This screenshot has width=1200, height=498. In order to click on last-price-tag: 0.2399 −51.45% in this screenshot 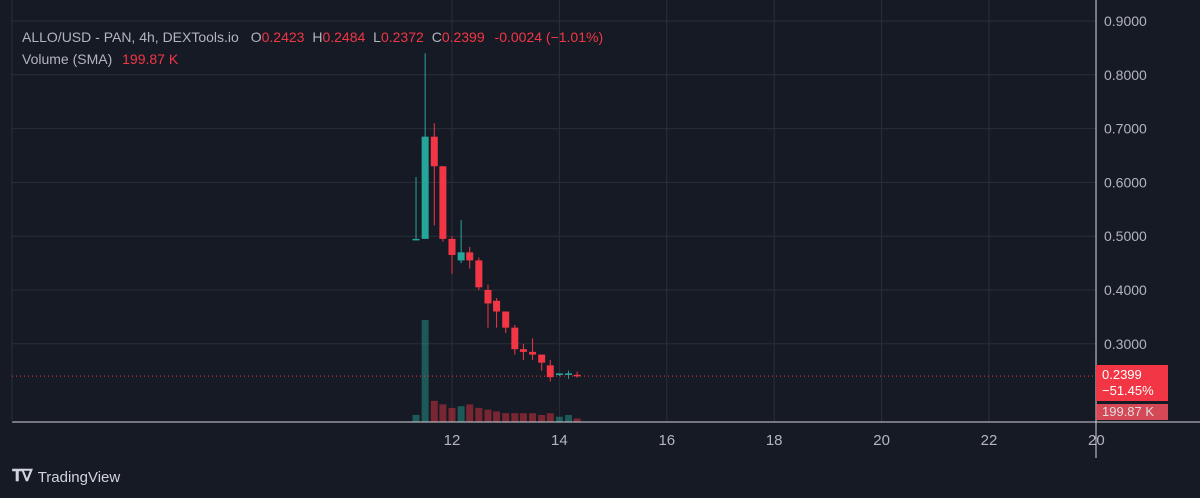, I will do `click(1132, 383)`.